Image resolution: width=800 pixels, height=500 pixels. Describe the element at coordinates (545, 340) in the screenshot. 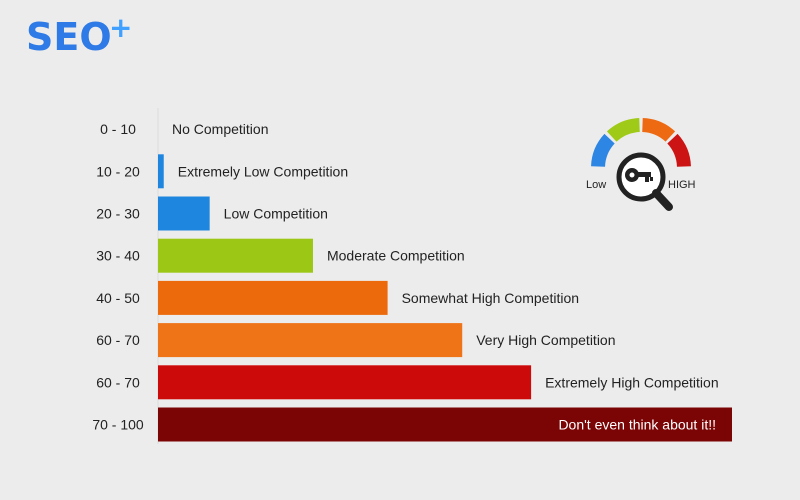

I see `bar-label: Very High Competition` at that location.